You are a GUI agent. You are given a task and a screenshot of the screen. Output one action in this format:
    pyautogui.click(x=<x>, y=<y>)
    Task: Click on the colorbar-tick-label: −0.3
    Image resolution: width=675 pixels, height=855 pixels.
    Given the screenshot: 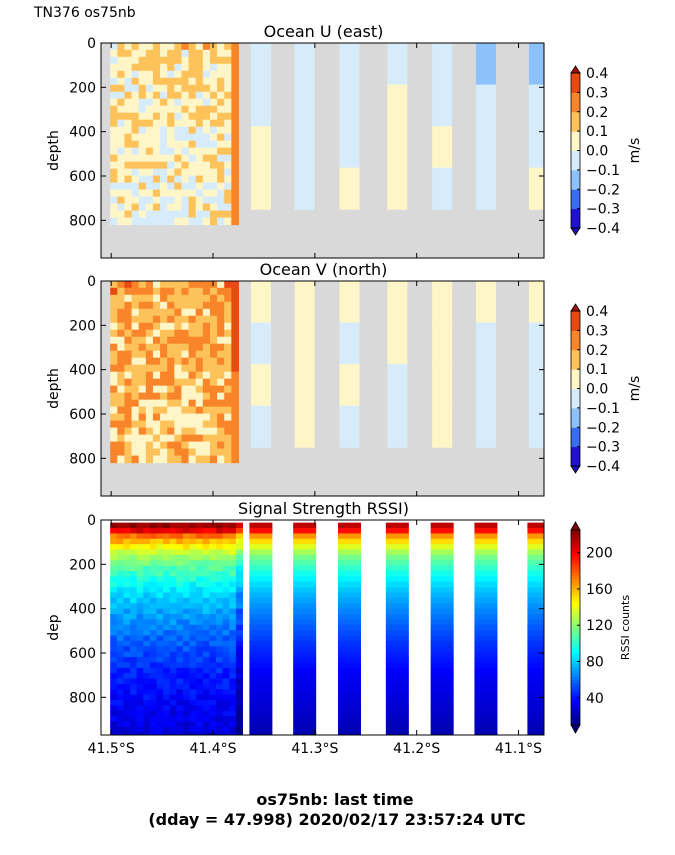 What is the action you would take?
    pyautogui.click(x=603, y=448)
    